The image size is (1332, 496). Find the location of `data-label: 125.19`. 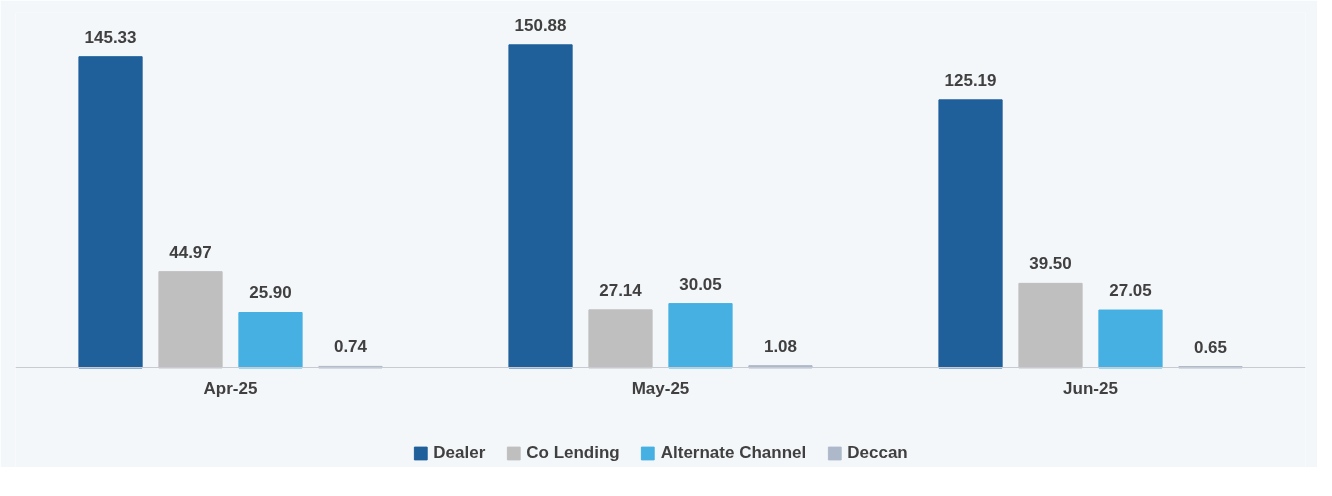

data-label: 125.19 is located at coordinates (970, 80).